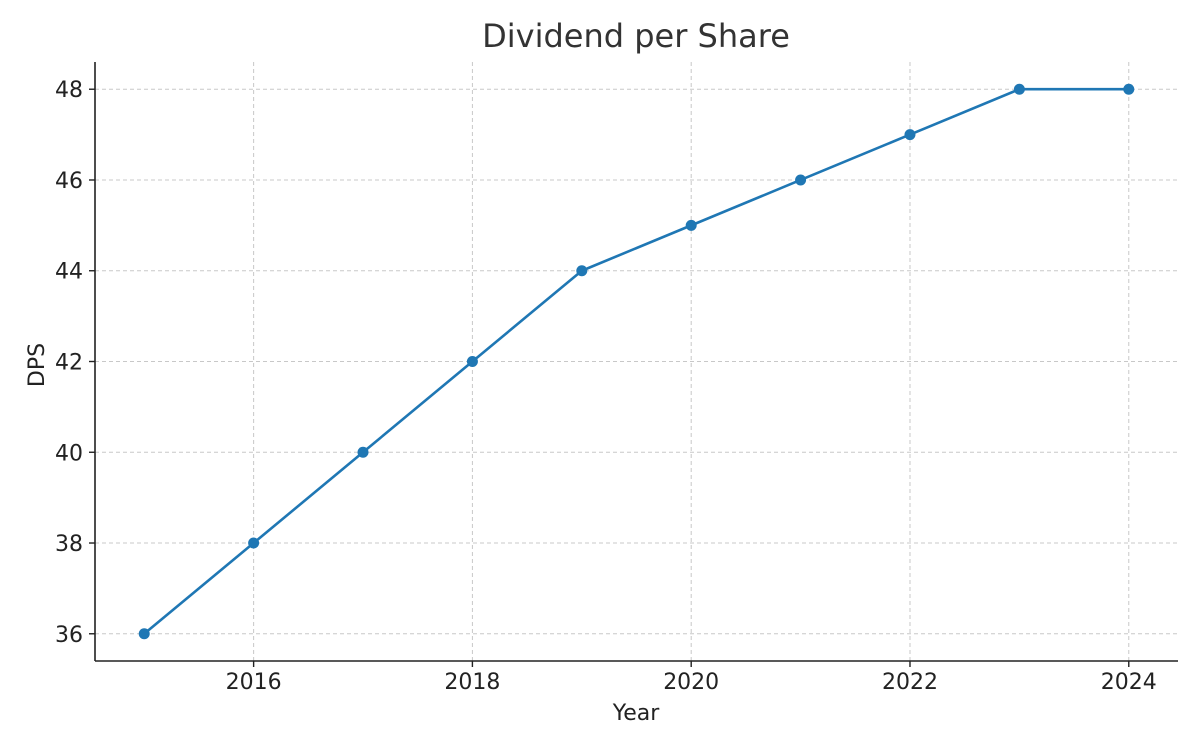 The image size is (1200, 750). Describe the element at coordinates (69, 544) in the screenshot. I see `y-tick-label: 38` at that location.